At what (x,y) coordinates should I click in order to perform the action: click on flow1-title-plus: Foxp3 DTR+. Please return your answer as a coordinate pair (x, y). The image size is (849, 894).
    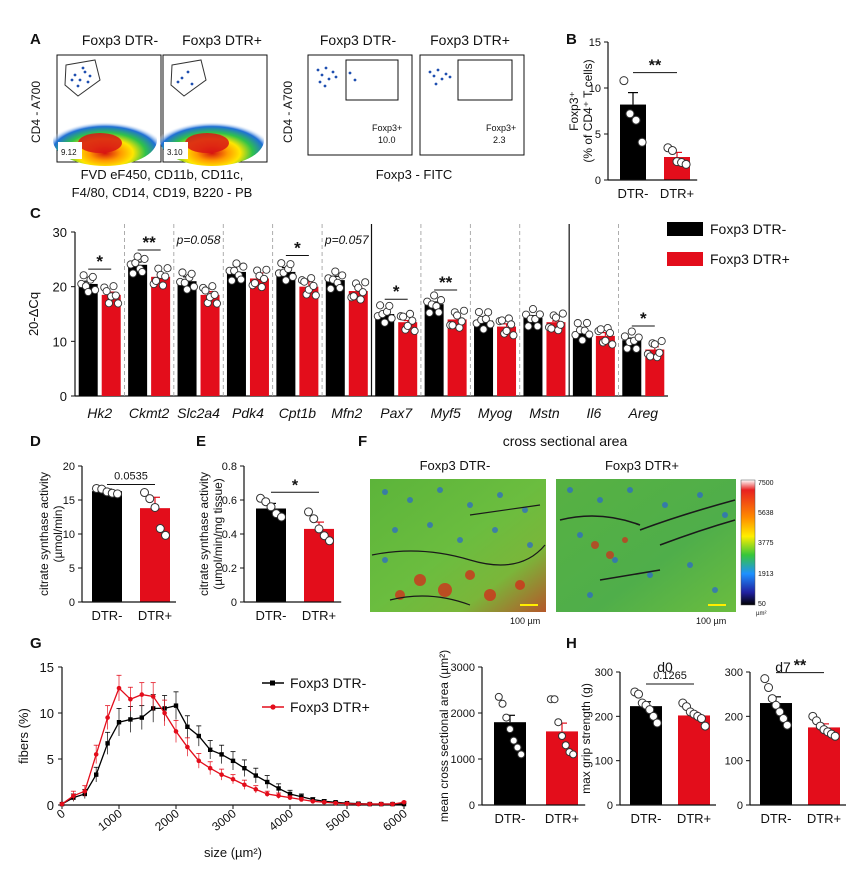
    Looking at the image, I should click on (222, 40).